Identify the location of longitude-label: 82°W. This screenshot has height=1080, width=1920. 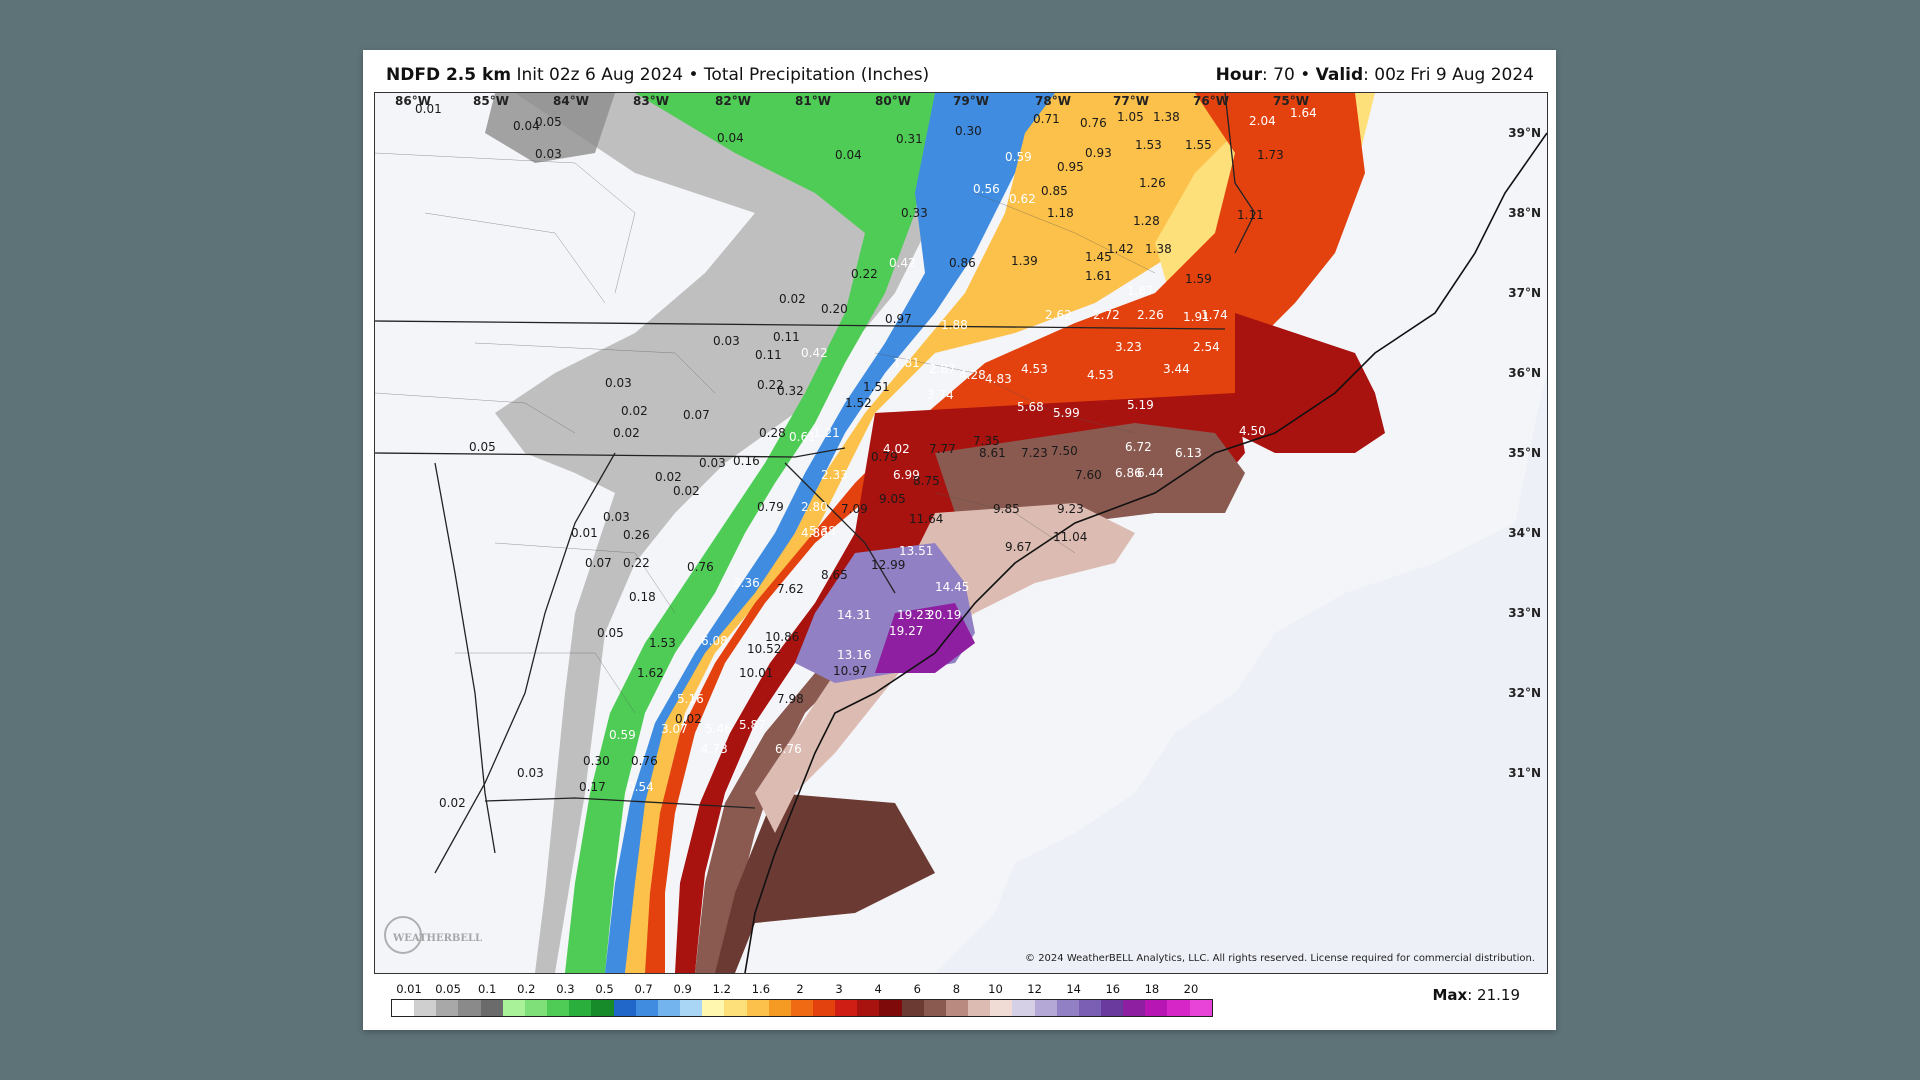
(733, 101).